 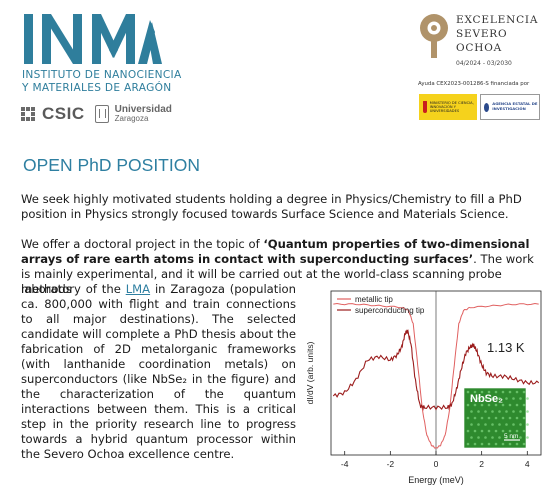 What do you see at coordinates (345, 464) in the screenshot?
I see `x-tick-label: -4` at bounding box center [345, 464].